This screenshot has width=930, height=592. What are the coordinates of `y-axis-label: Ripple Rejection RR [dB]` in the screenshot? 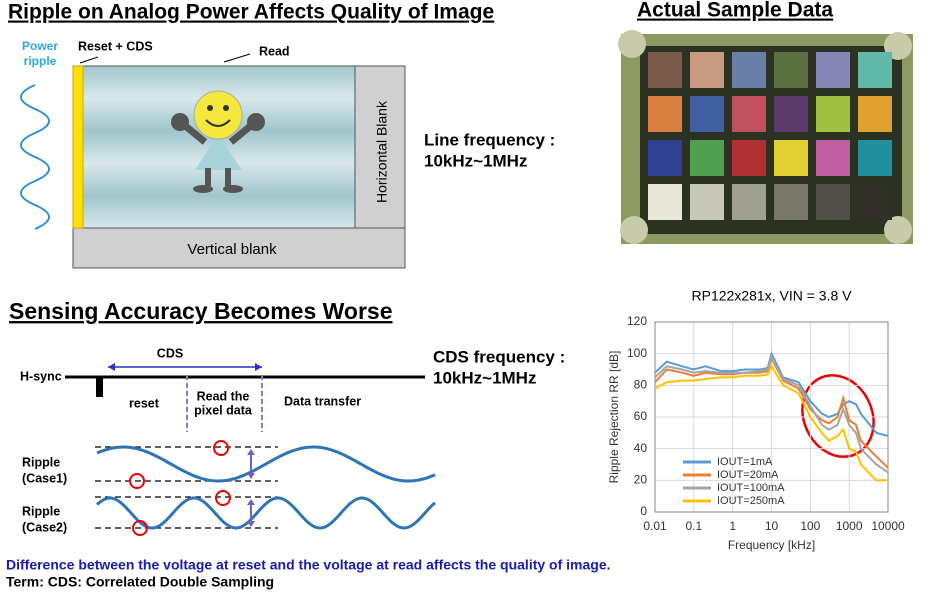 It's located at (614, 417).